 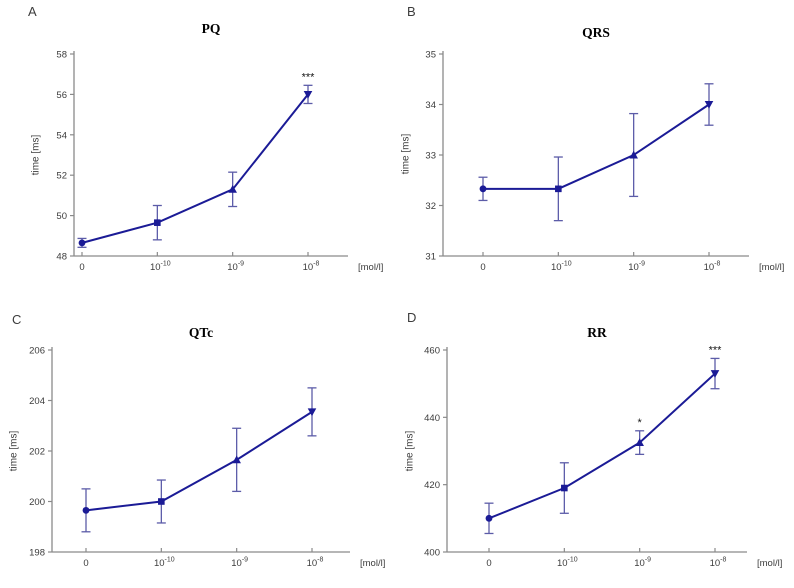 What do you see at coordinates (430, 257) in the screenshot?
I see `svg-text: 31` at bounding box center [430, 257].